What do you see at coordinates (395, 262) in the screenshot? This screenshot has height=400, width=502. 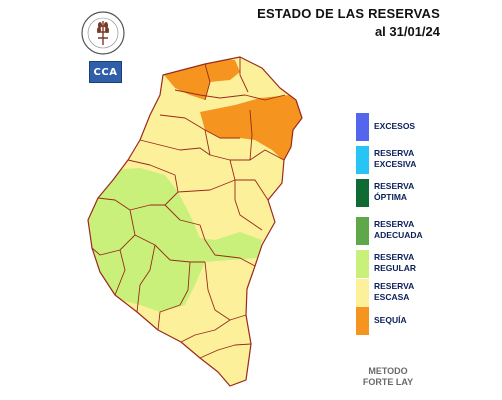 I see `legend-label-reserva-regular: RESERVA REGULAR` at bounding box center [395, 262].